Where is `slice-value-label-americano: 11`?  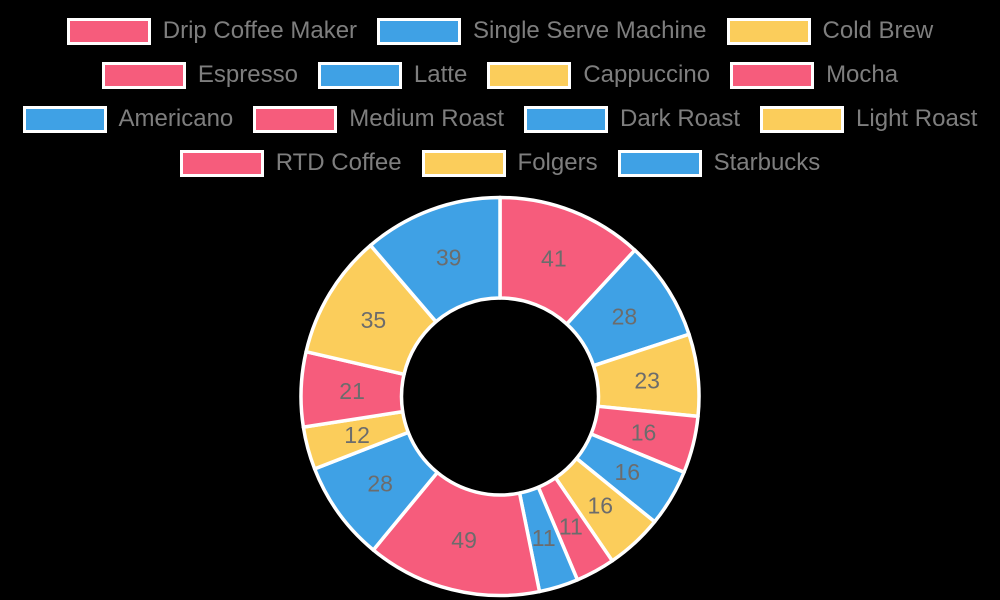
slice-value-label-americano: 11 is located at coordinates (544, 538).